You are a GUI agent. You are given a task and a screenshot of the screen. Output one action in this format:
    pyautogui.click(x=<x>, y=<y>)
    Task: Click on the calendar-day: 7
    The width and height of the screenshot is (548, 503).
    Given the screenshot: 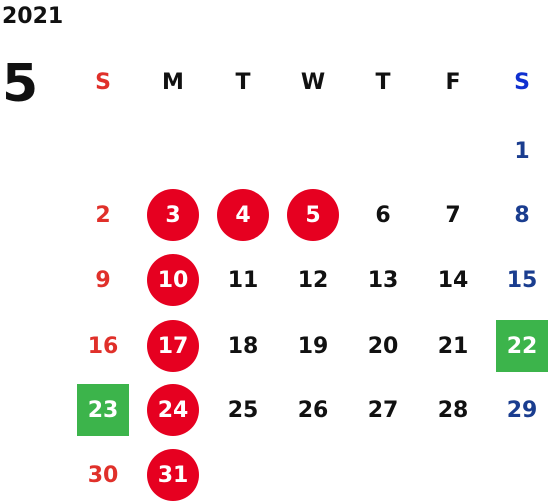 What is the action you would take?
    pyautogui.click(x=453, y=215)
    